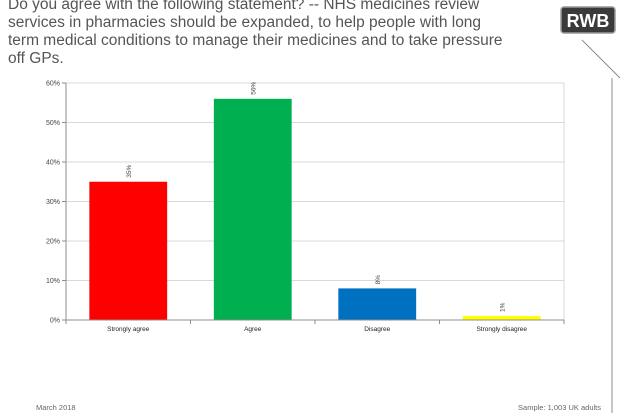 The height and width of the screenshot is (413, 620). What do you see at coordinates (377, 329) in the screenshot?
I see `x-tick-label: Disagree` at bounding box center [377, 329].